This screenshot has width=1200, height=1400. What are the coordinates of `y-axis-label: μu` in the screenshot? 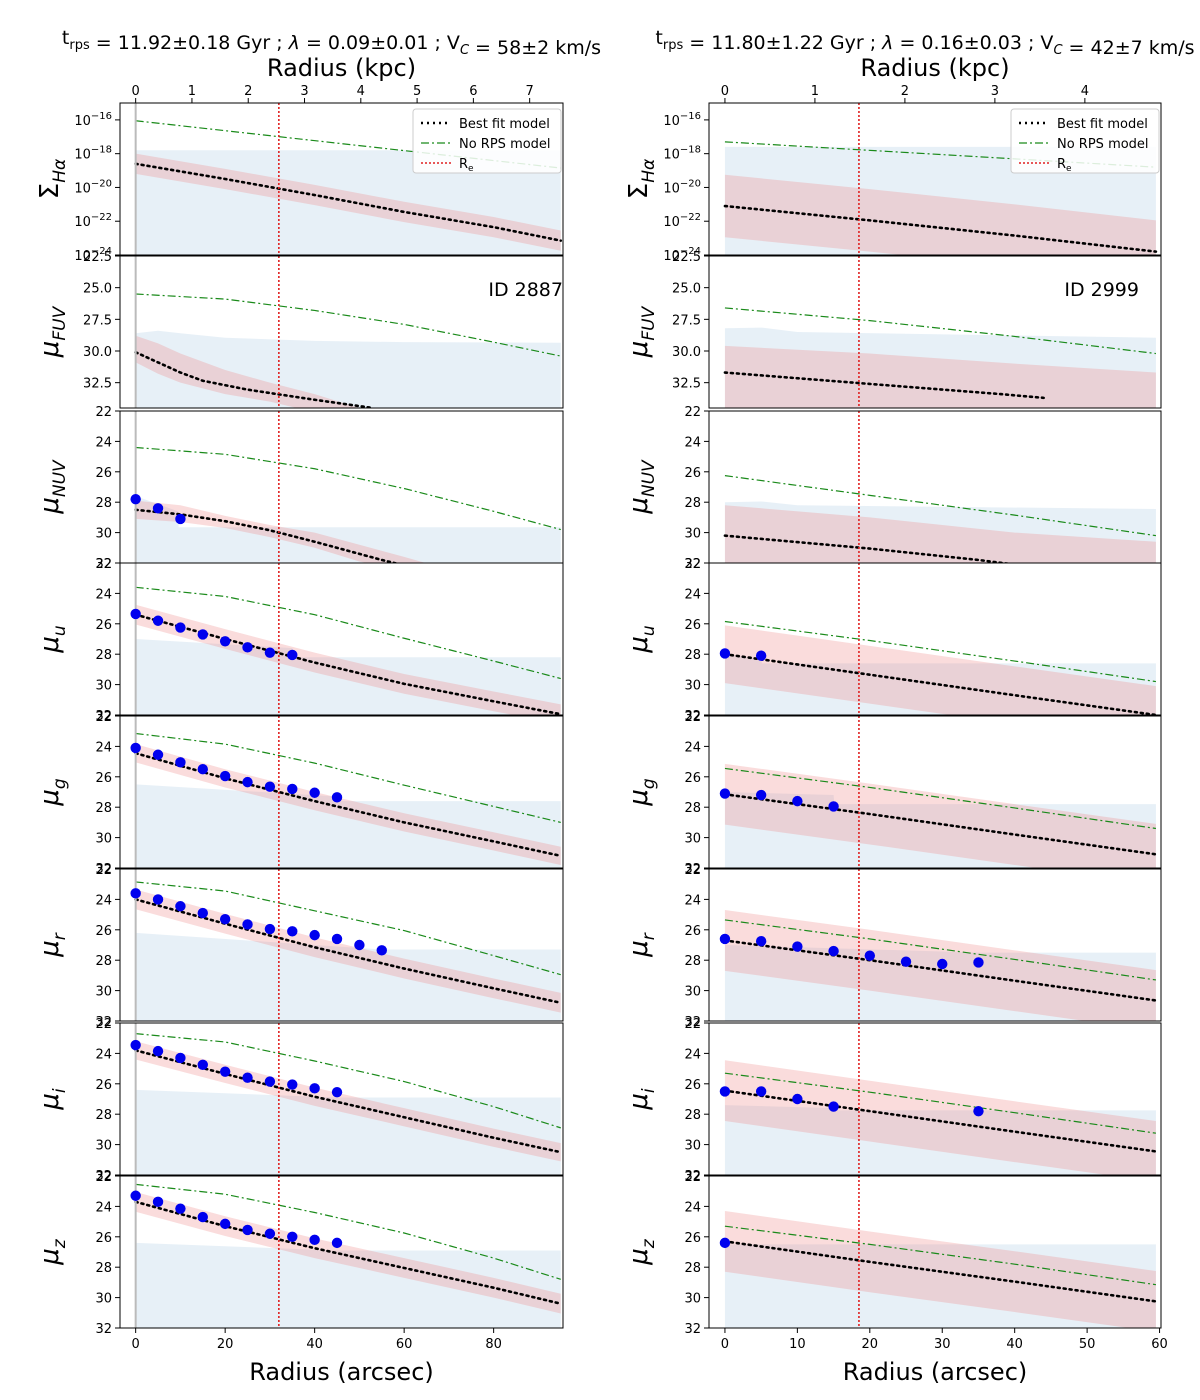 It's located at (52, 639).